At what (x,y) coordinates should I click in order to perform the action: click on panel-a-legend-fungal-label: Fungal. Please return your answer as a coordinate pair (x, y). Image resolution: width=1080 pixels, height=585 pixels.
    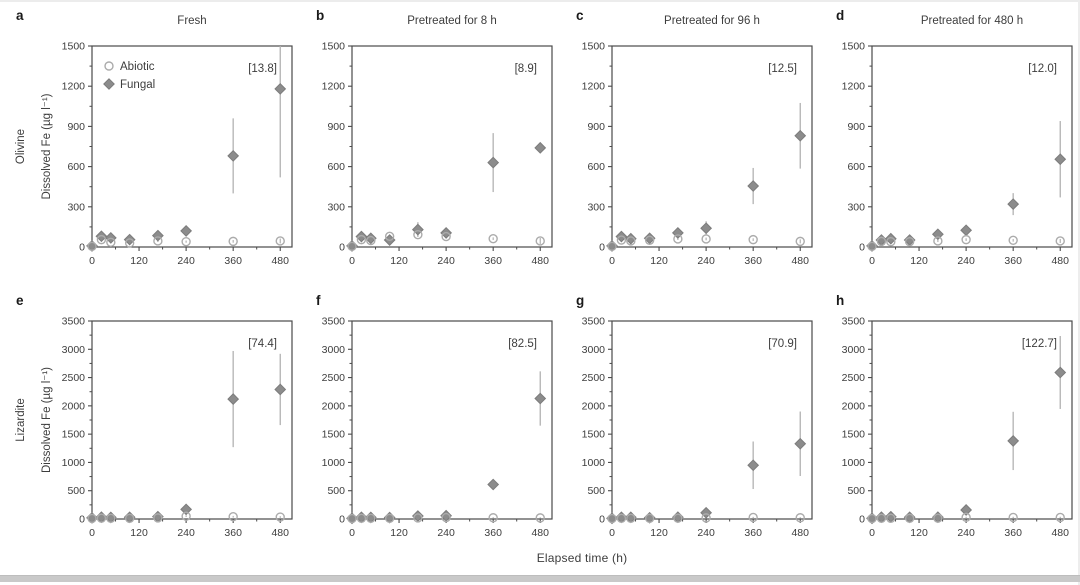
    Looking at the image, I should click on (137, 85).